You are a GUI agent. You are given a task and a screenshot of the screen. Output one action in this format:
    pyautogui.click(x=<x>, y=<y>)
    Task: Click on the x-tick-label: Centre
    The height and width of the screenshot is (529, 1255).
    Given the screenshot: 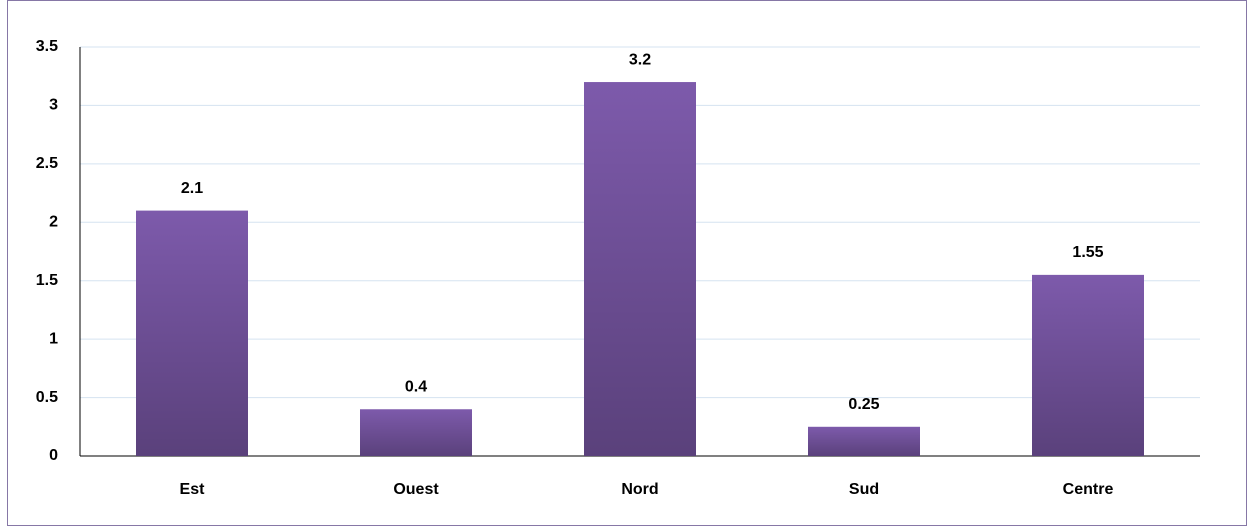 What is the action you would take?
    pyautogui.click(x=1088, y=489)
    